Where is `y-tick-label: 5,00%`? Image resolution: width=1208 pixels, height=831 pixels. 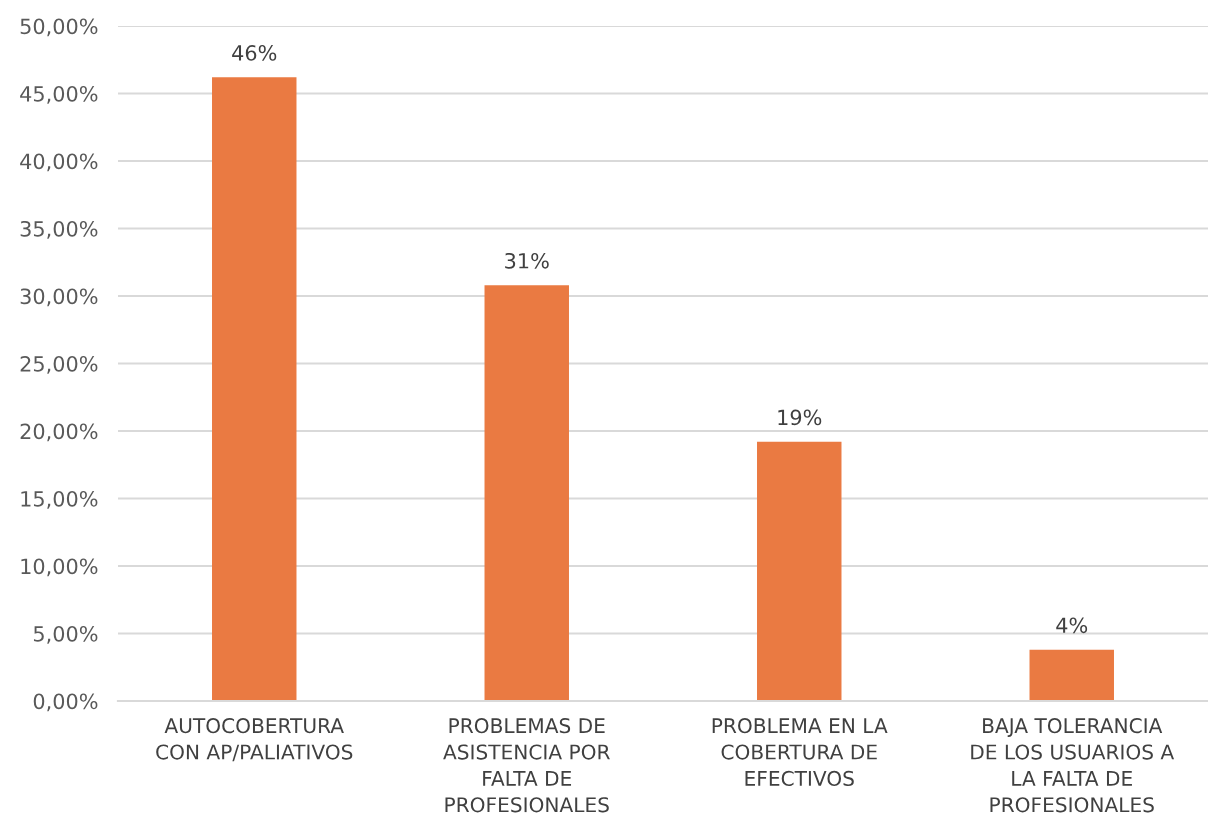 y-tick-label: 5,00% is located at coordinates (65, 634).